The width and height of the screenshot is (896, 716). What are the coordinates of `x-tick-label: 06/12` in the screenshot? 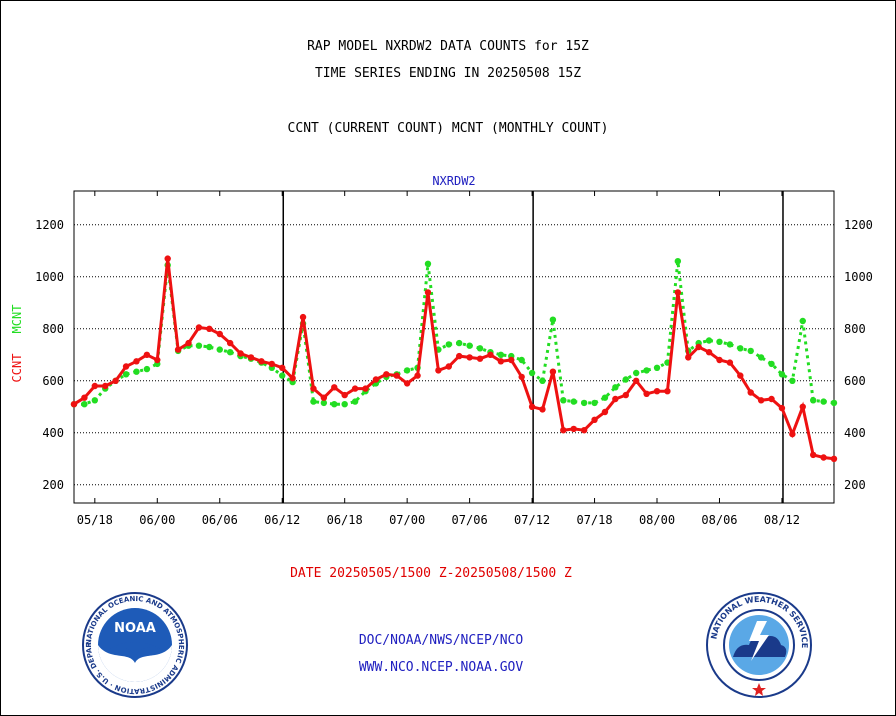 It's located at (282, 520).